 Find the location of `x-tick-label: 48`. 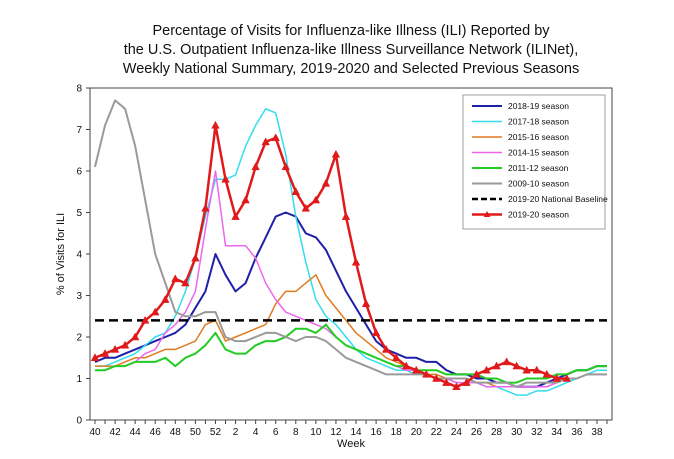

x-tick-label: 48 is located at coordinates (176, 432).